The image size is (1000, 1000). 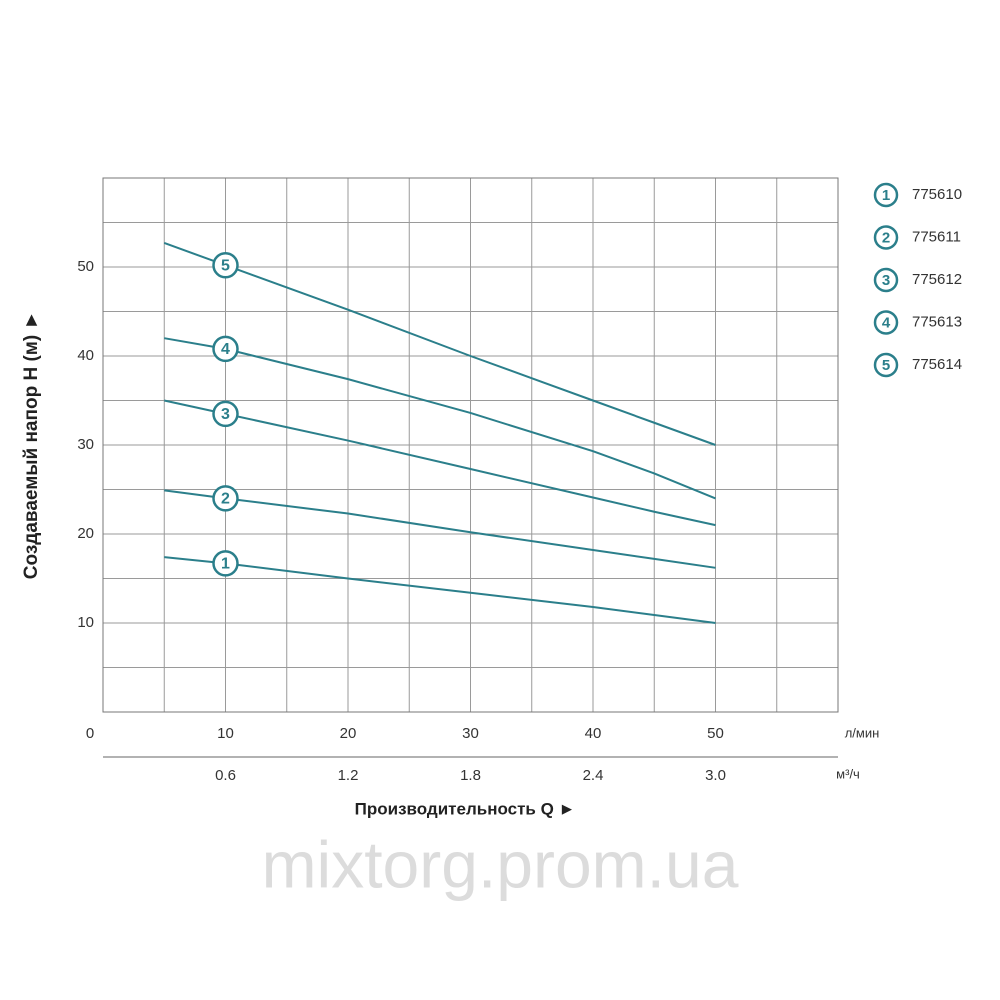 I want to click on y-axis-label: Создаваемый напор Н (м) ►, so click(x=31, y=445).